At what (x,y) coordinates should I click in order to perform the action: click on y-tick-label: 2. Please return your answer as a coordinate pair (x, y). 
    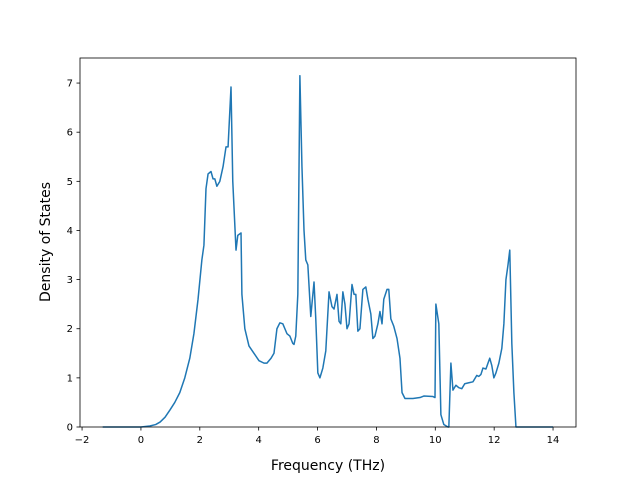
    Looking at the image, I should click on (70, 329).